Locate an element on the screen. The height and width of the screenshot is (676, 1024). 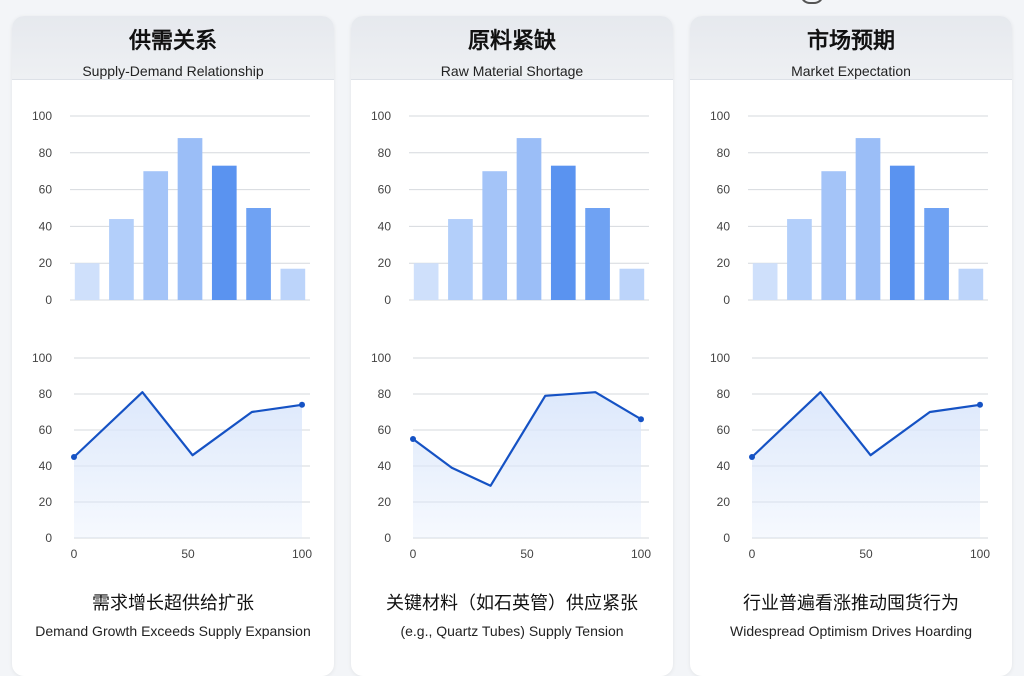
panel-title-cn: 原料紧缺 is located at coordinates (511, 41).